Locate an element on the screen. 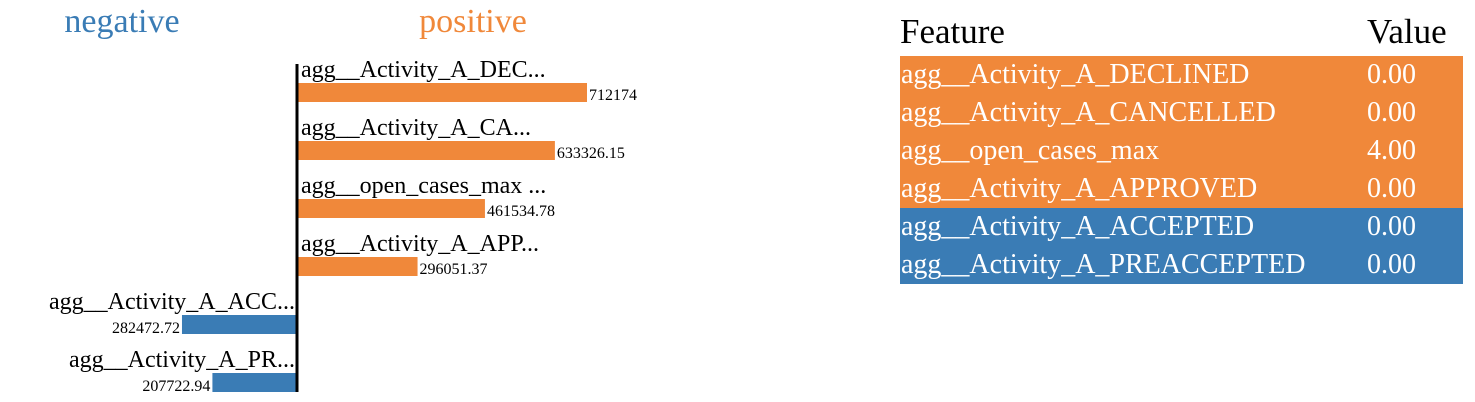 This screenshot has height=402, width=1475. feature-name-cell: agg__Activity_A_APPROVED is located at coordinates (1079, 188).